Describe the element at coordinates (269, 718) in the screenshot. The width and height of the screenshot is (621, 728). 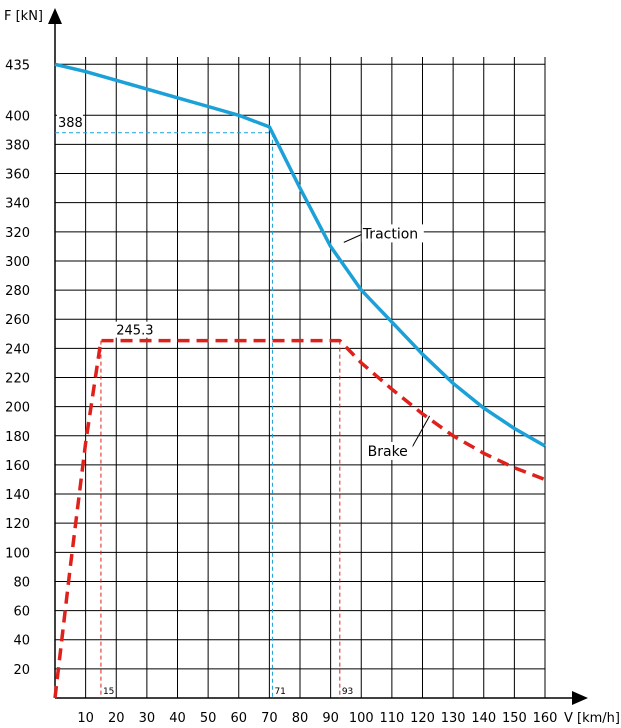
I see `x-tick-label: 70` at that location.